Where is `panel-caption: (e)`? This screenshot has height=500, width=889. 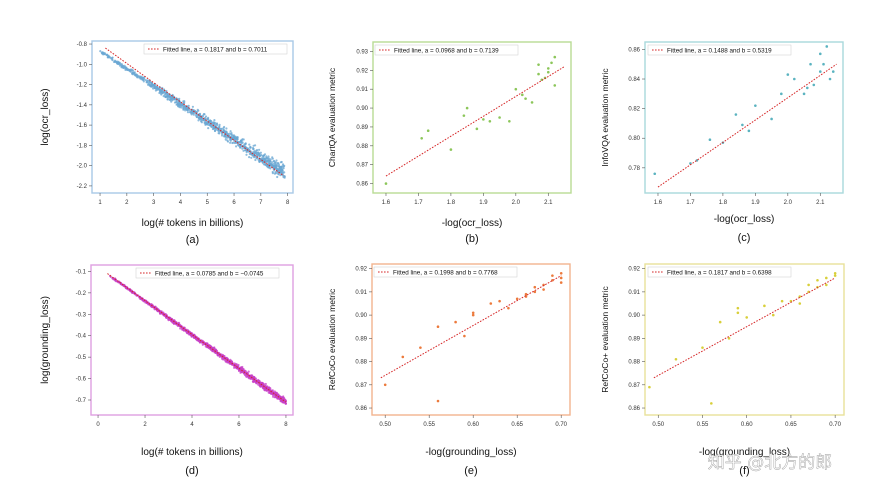
panel-caption: (e) is located at coordinates (470, 471).